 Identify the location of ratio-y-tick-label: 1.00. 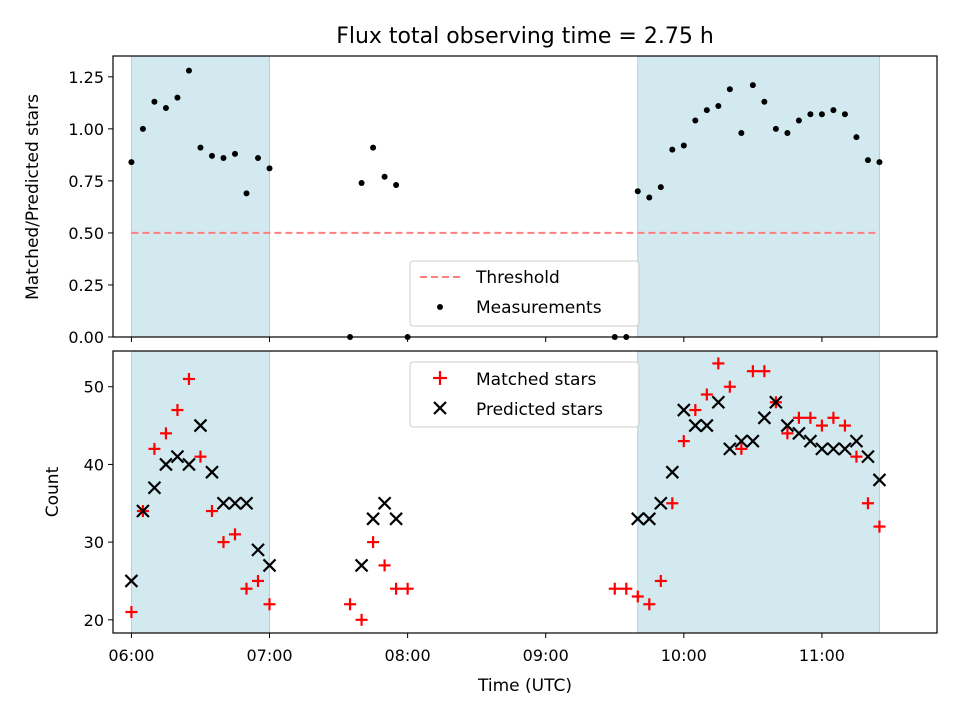
(86, 129).